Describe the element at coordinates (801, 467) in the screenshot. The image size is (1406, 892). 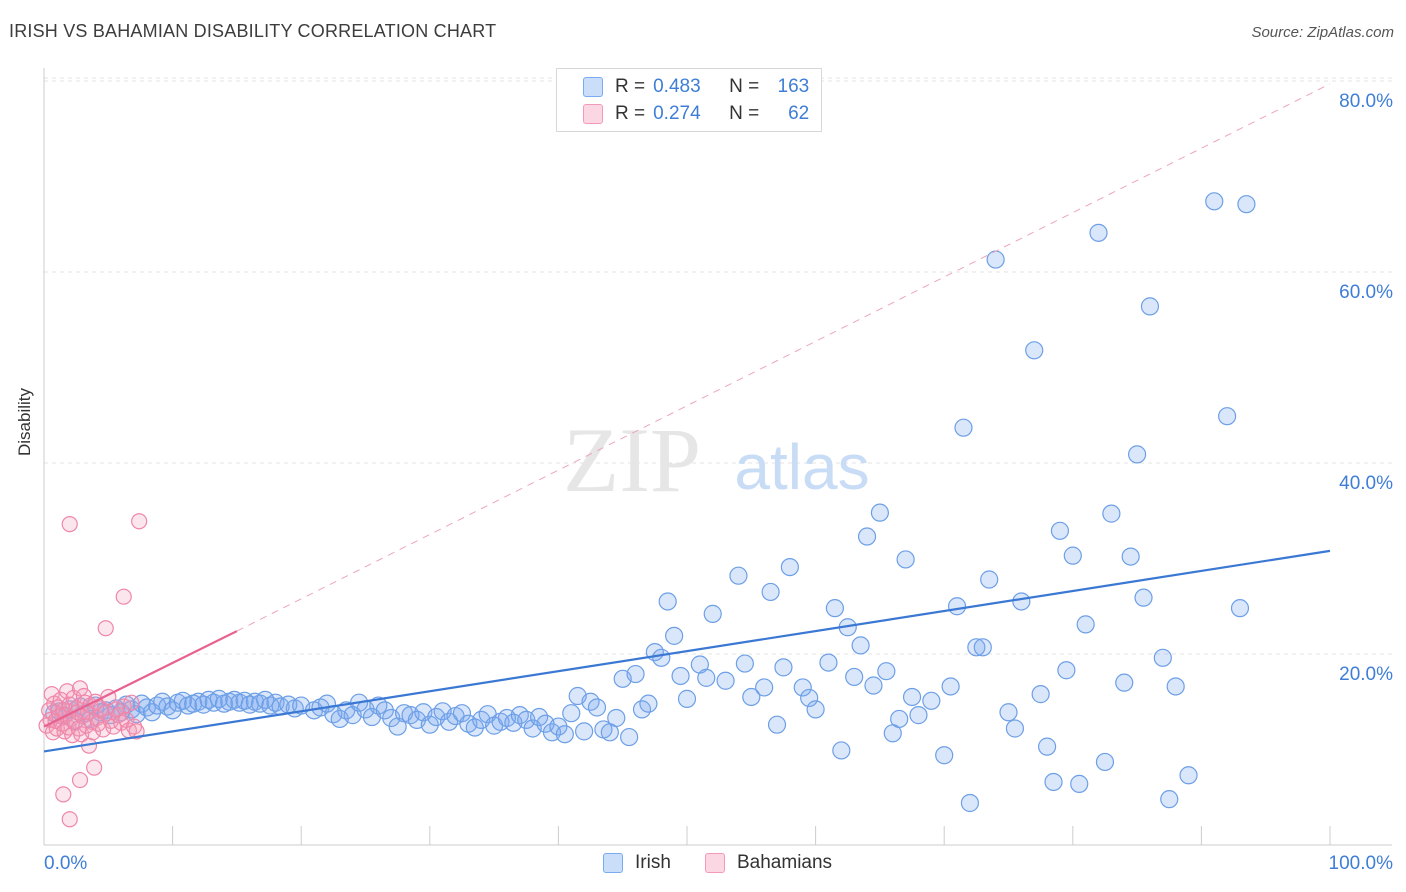
I see `watermark-atlas: atlas` at that location.